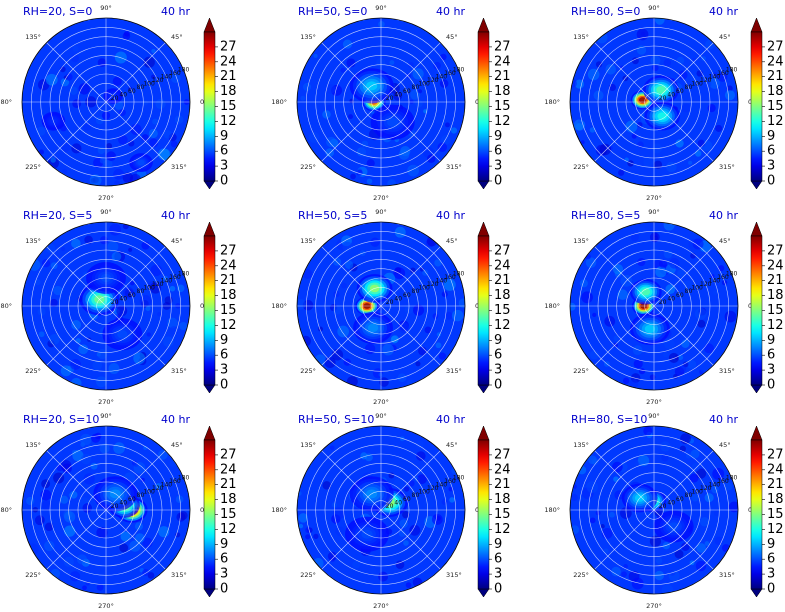 The width and height of the screenshot is (785, 612). Describe the element at coordinates (228, 454) in the screenshot. I see `colorbar-tick-label: 27` at that location.